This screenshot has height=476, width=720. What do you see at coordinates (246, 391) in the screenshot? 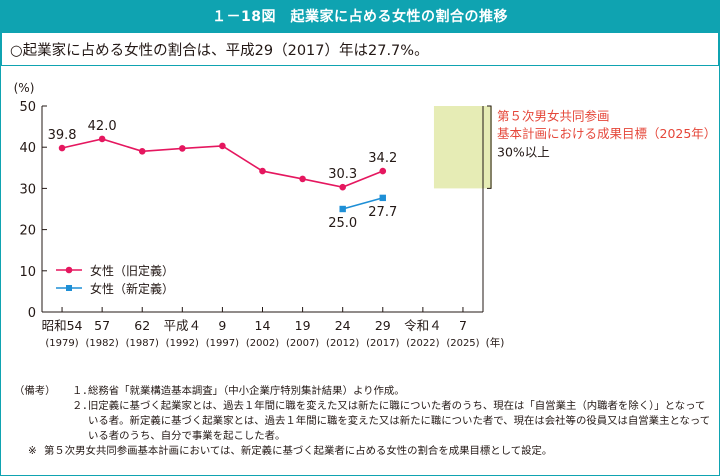
I see `note-1-text: 総務省「就業構造基本調査」（中小企業庁特別集計結果）より作成。` at bounding box center [246, 391].